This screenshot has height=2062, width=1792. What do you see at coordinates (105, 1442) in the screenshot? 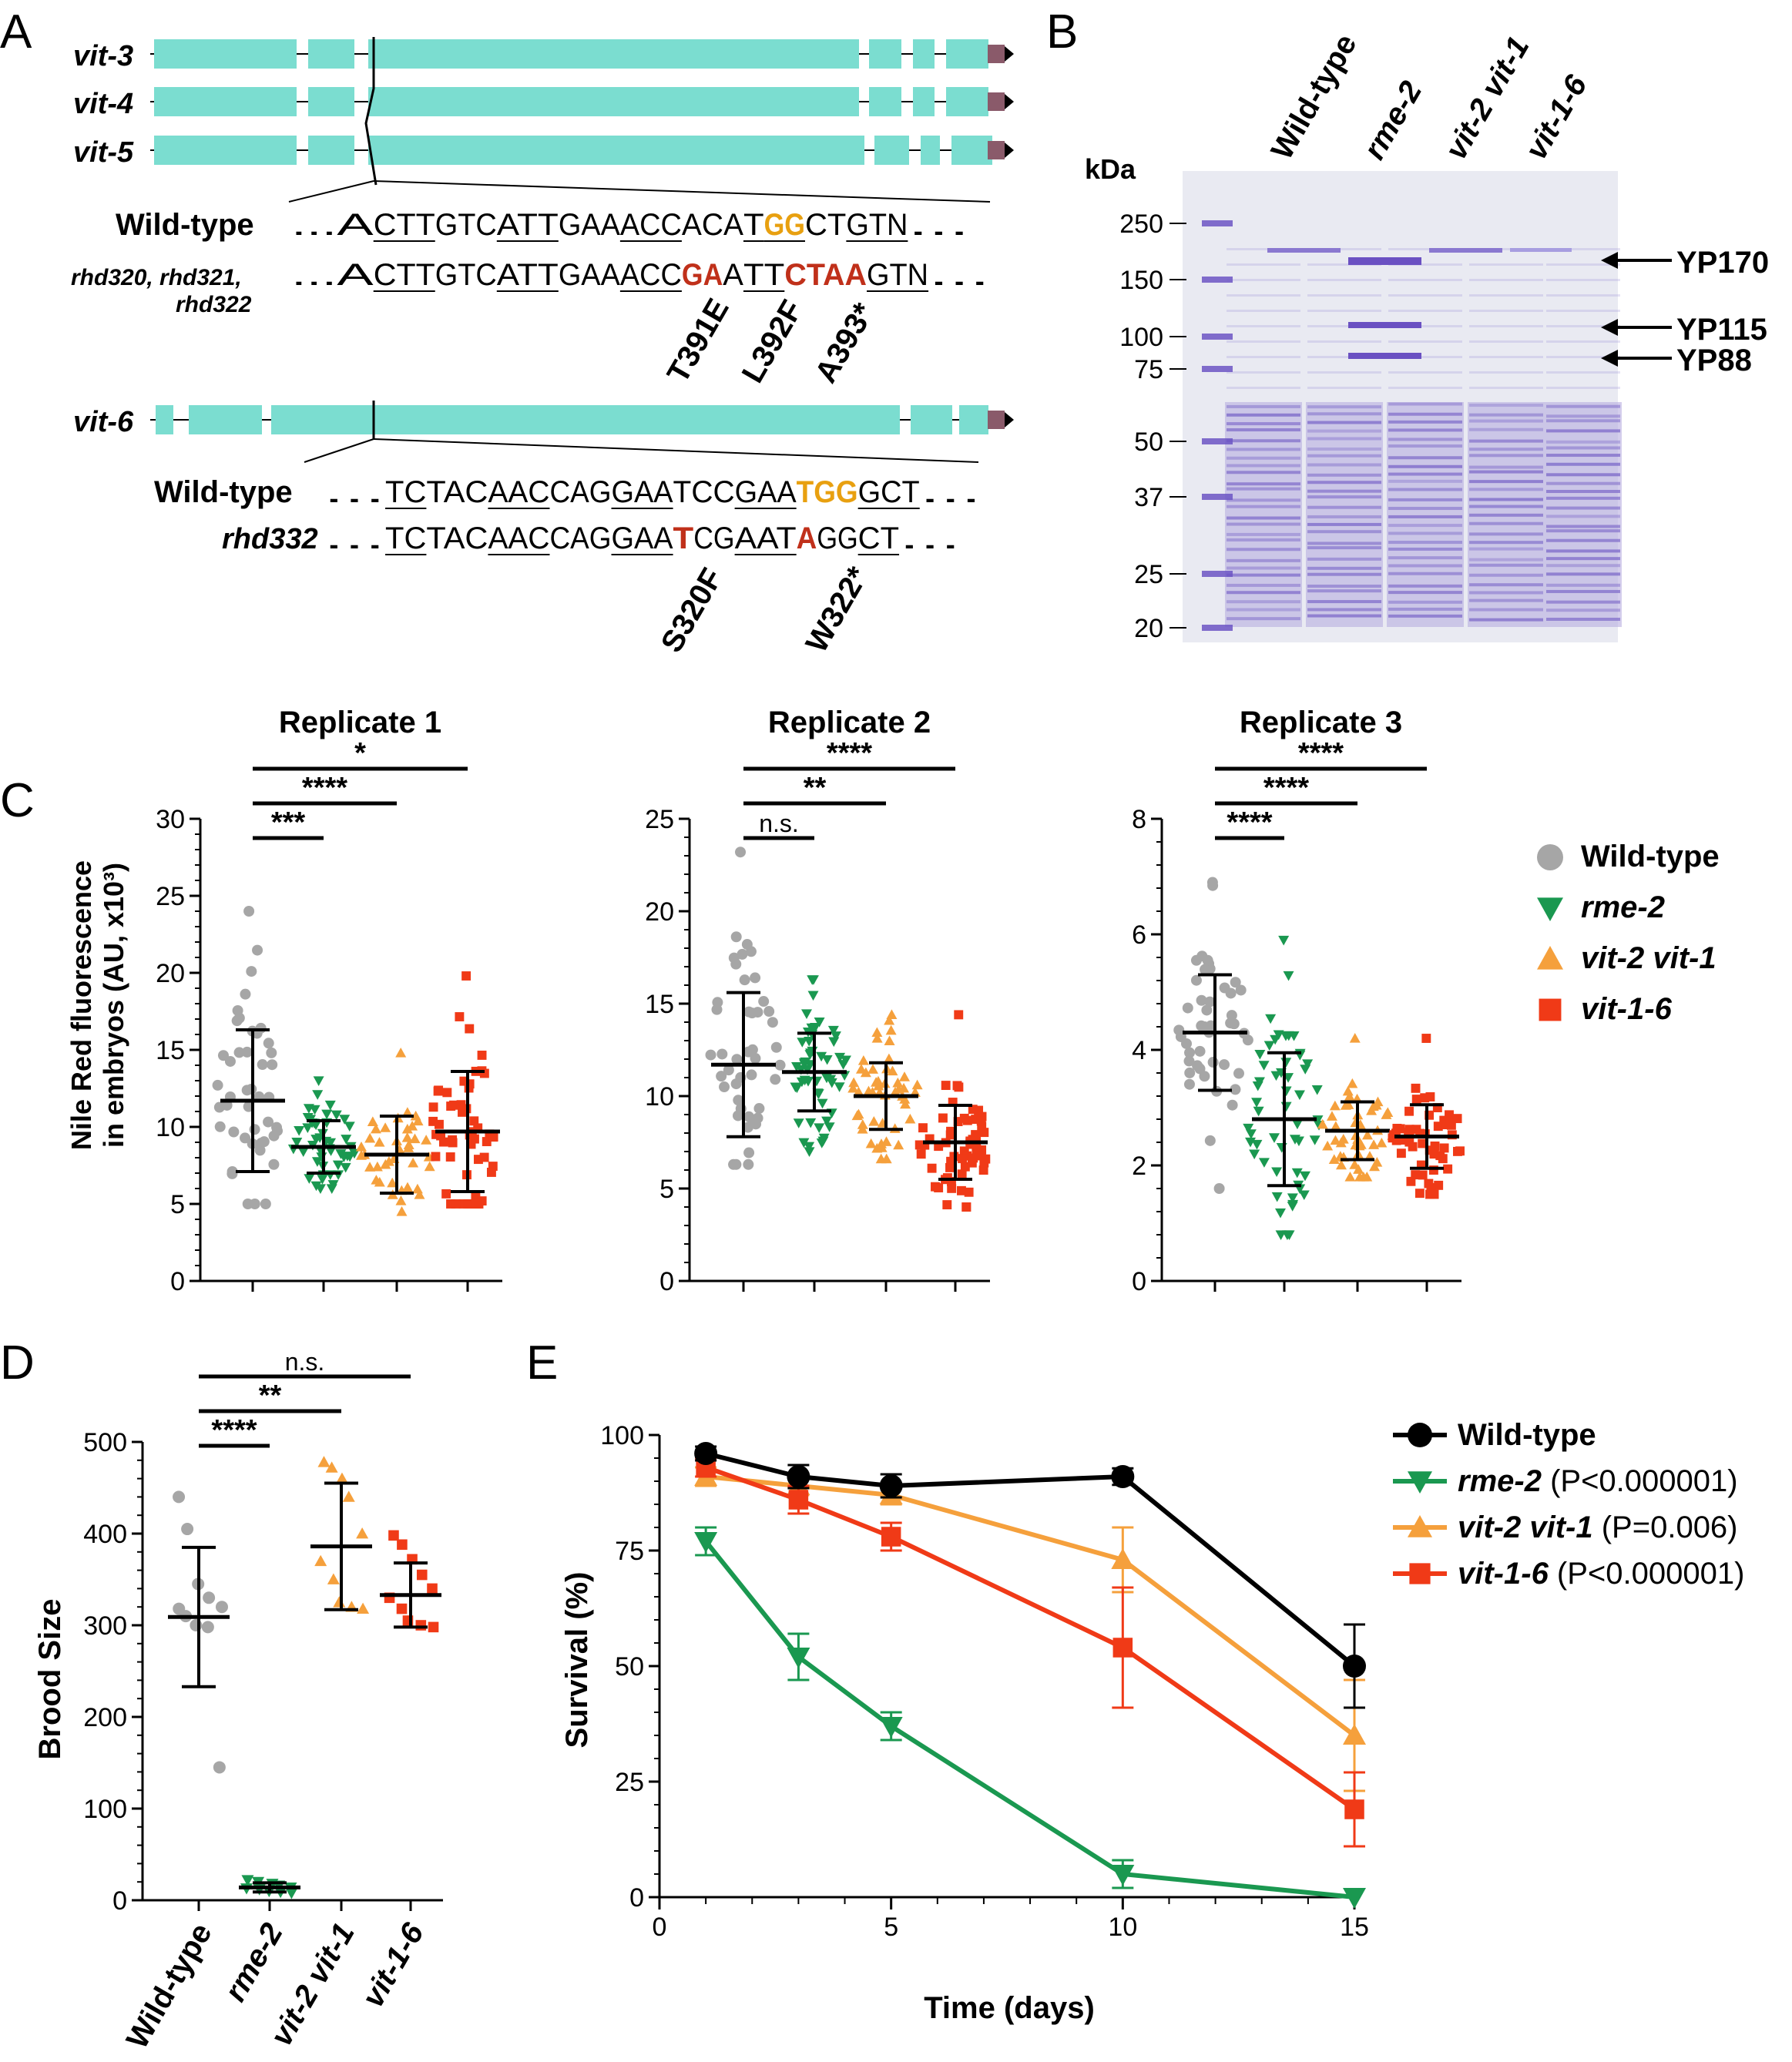
I see `y-tick-label: 500` at bounding box center [105, 1442].